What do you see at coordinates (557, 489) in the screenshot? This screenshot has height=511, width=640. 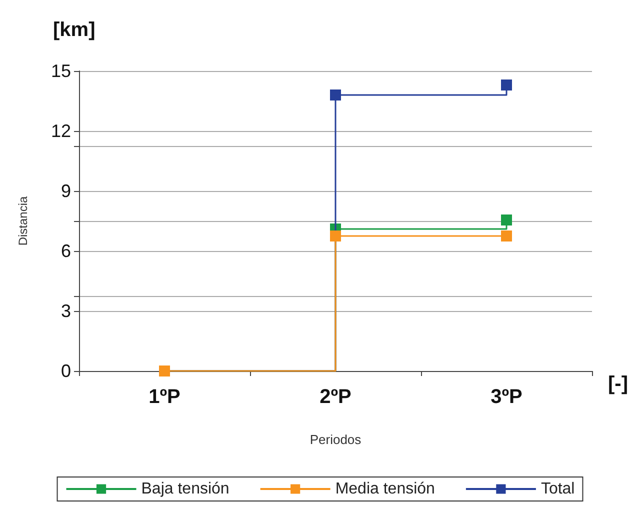 I see `legend-label: Total` at bounding box center [557, 489].